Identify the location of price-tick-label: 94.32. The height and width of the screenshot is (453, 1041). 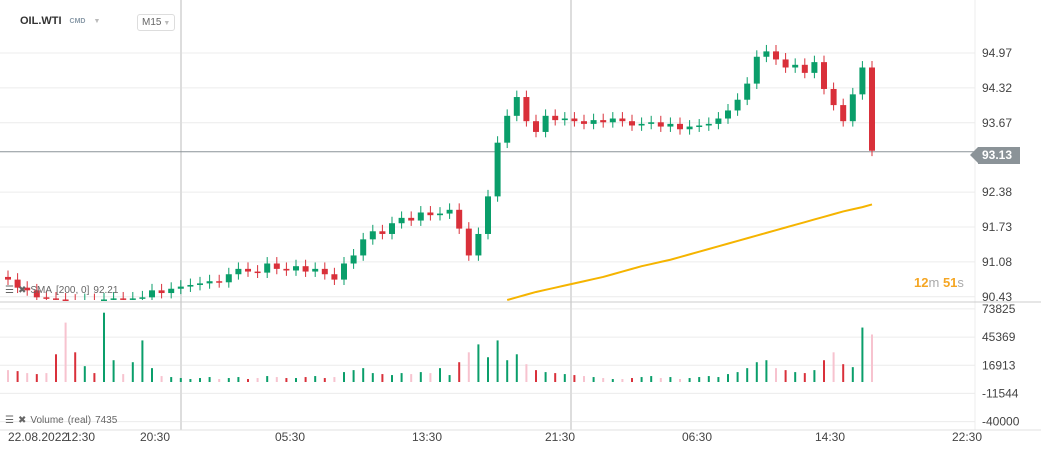
(997, 88).